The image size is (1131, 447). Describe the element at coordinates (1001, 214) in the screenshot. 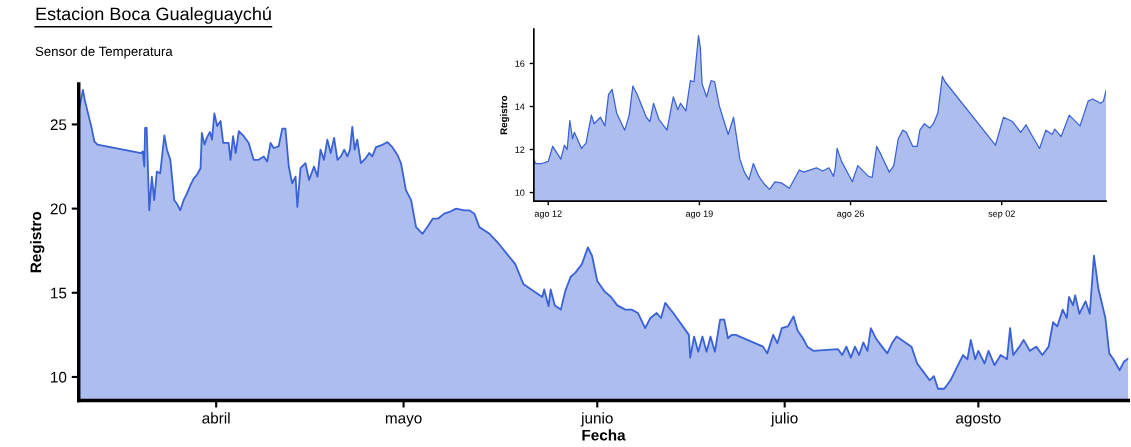

I see `x-tick-label: sep 02` at that location.